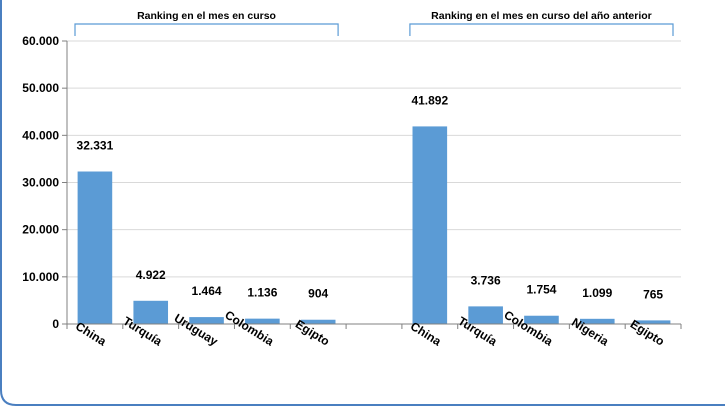 The height and width of the screenshot is (406, 725). Describe the element at coordinates (206, 16) in the screenshot. I see `group-label: Ranking en el mes en curso` at that location.